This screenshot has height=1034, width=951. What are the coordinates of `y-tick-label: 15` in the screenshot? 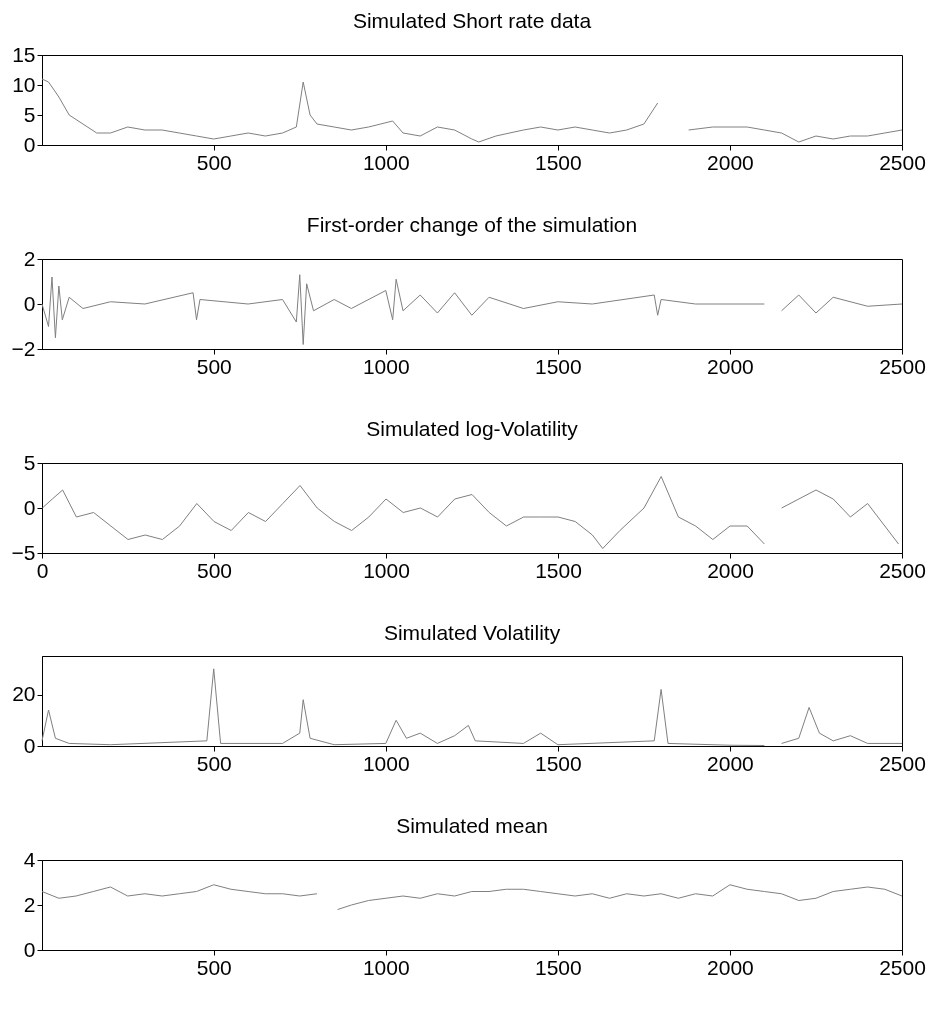 It's located at (24, 54).